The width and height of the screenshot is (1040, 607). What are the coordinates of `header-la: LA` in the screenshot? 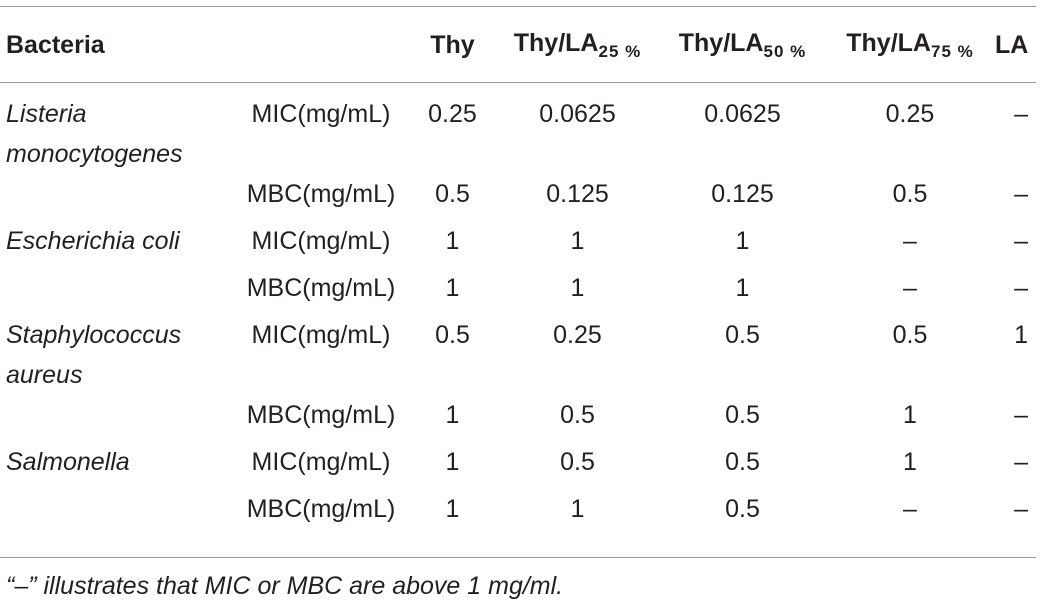 It's located at (1012, 44).